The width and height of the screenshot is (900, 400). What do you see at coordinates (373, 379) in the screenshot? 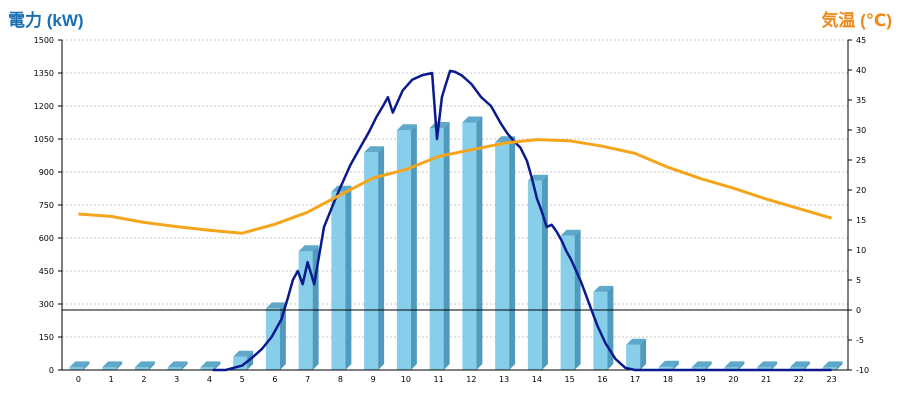
I see `x-tick-label: 9` at bounding box center [373, 379].